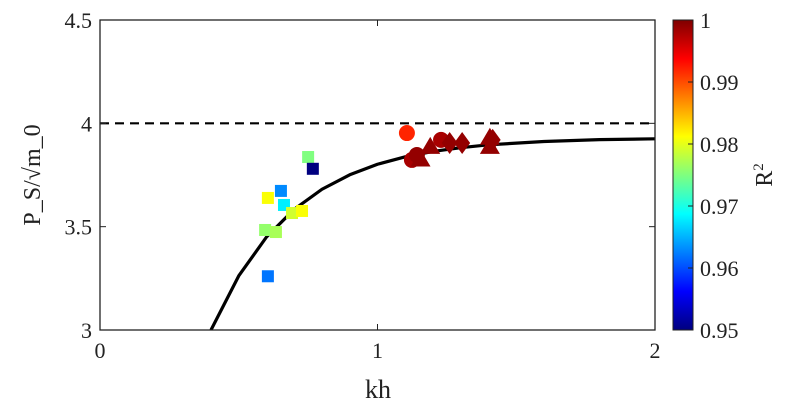 The width and height of the screenshot is (800, 417). I want to click on colorbar-tick-label: 1, so click(705, 20).